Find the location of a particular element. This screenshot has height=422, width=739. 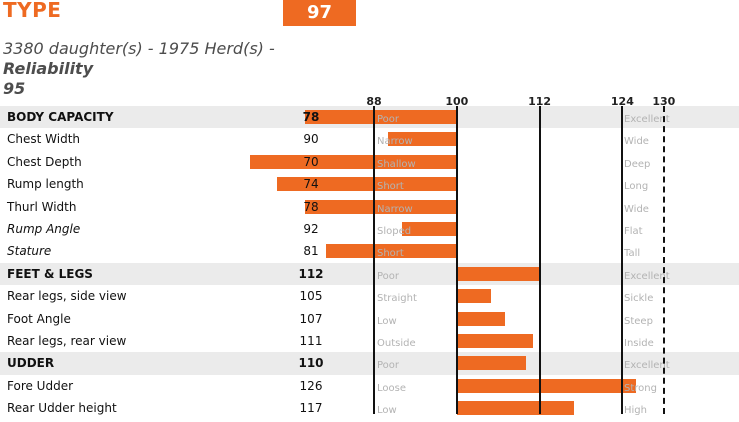

scale-high-label: Steep is located at coordinates (638, 321).